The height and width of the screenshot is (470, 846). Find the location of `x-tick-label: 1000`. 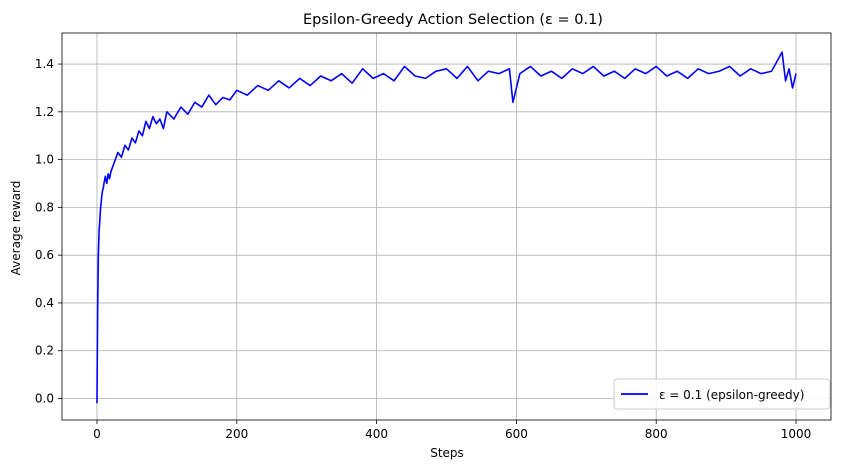

x-tick-label: 1000 is located at coordinates (796, 434).